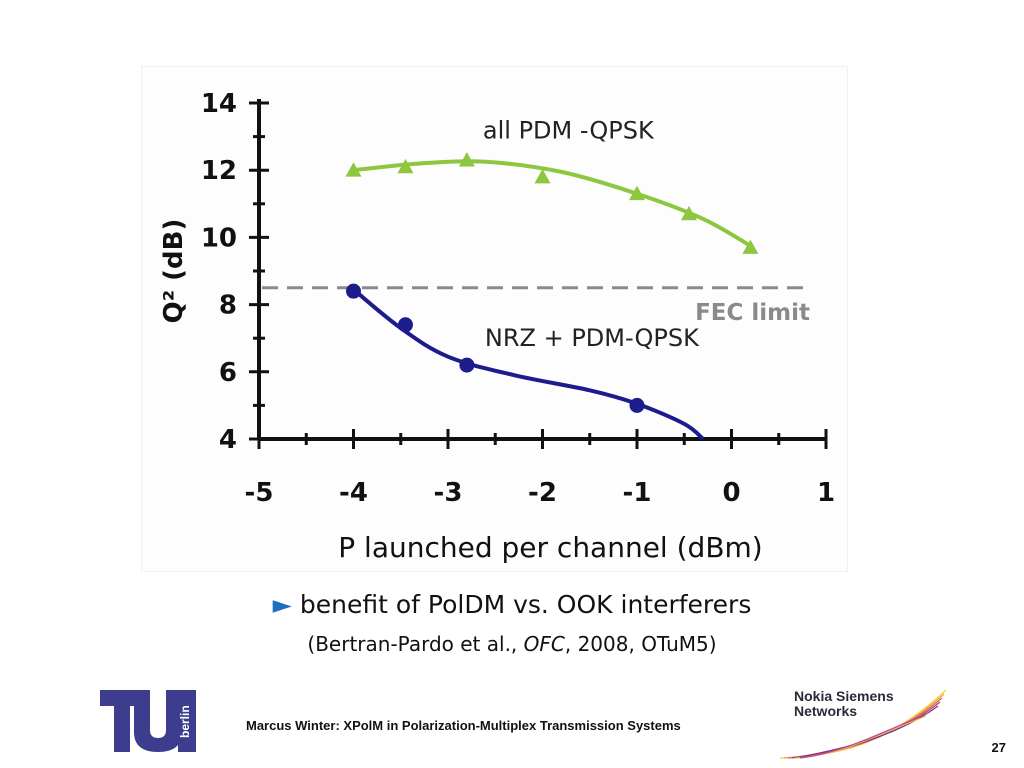  I want to click on x-tick-label: -2, so click(542, 493).